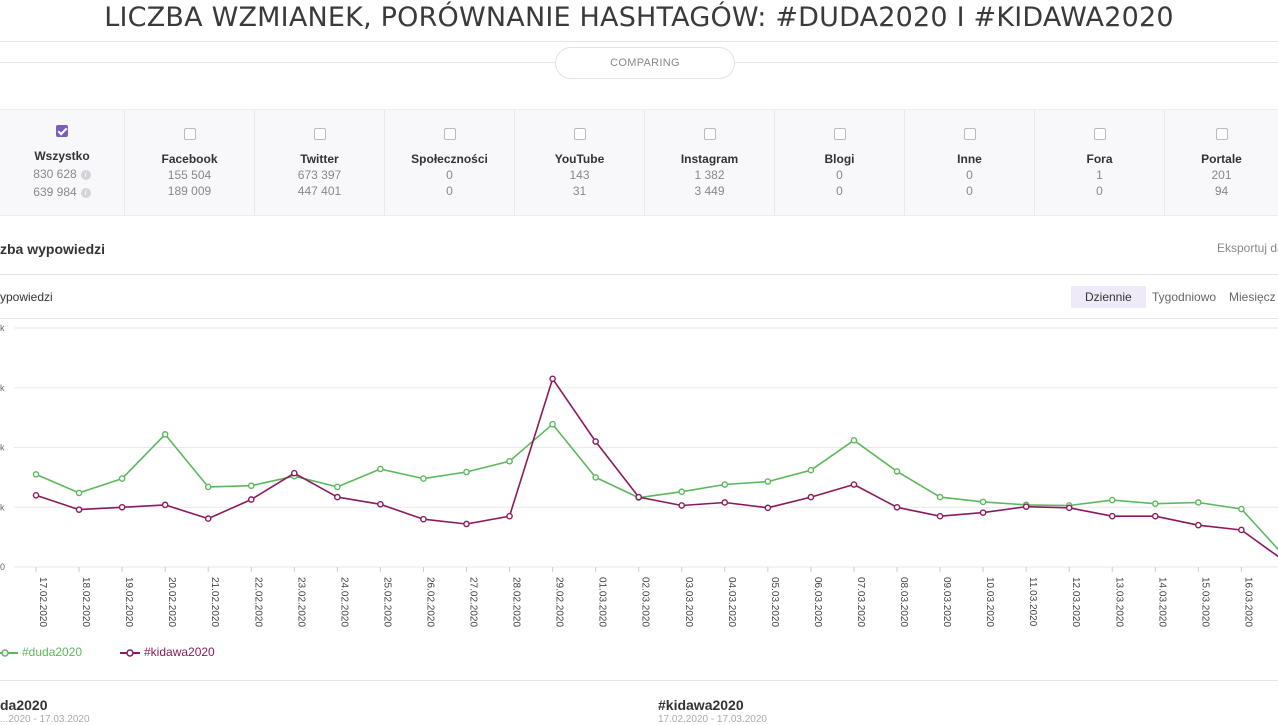 The image size is (1278, 725). I want to click on source-checkbox-facebook, so click(189, 134).